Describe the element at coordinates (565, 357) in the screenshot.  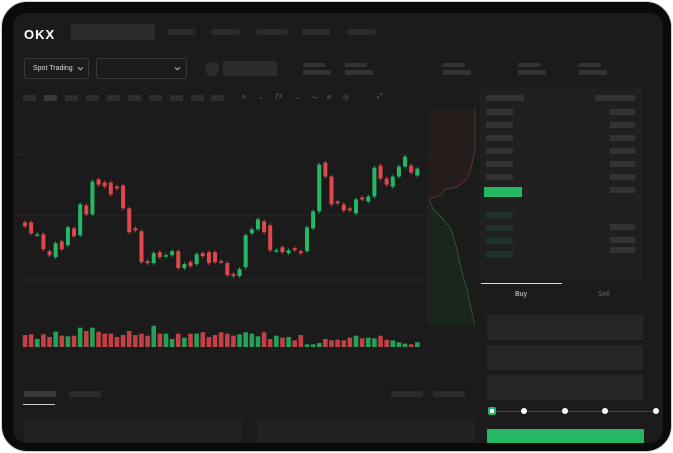
I see `amount-input` at that location.